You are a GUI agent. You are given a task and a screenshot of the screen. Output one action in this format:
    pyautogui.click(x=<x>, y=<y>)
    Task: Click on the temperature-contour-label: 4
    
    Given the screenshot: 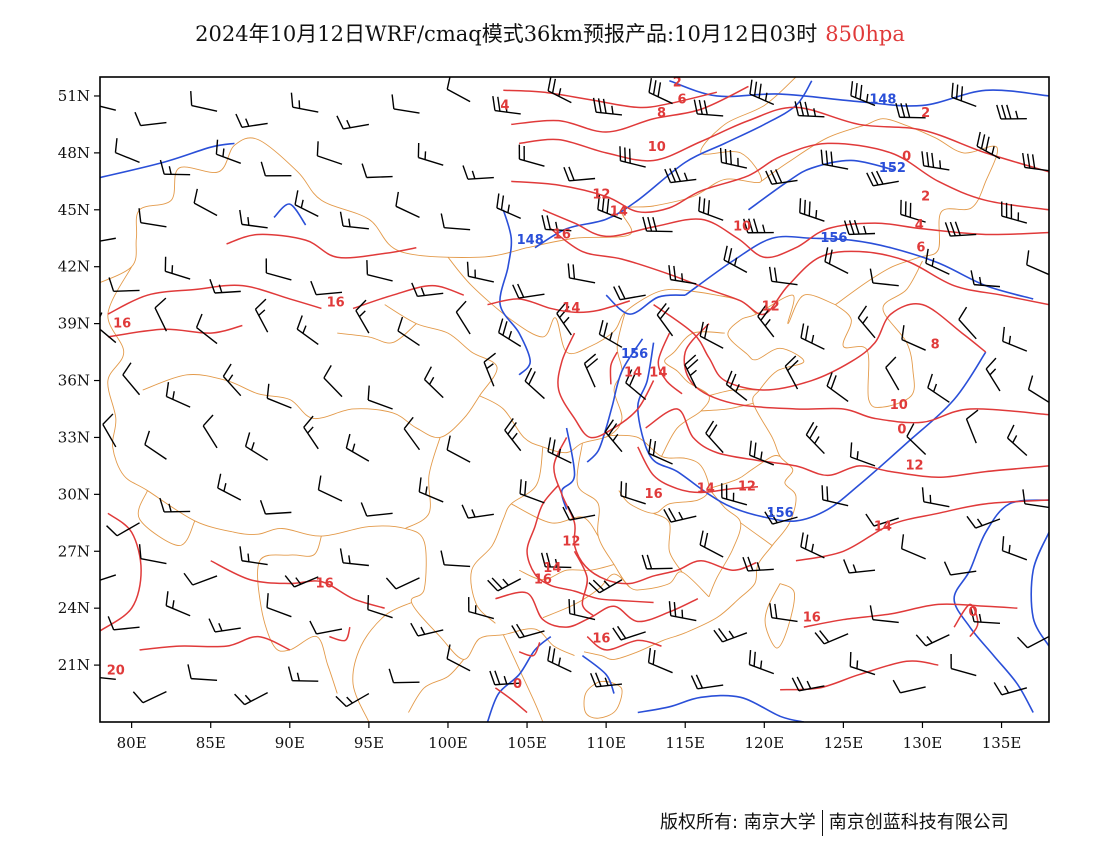 What is the action you would take?
    pyautogui.click(x=504, y=105)
    